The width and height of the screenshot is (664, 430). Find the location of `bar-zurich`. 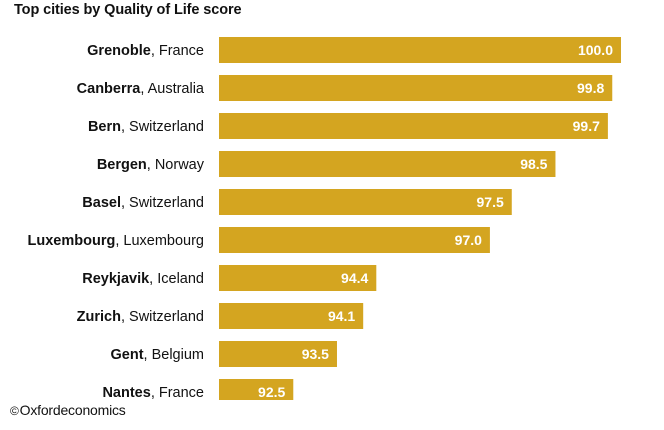

bar-zurich is located at coordinates (291, 316).